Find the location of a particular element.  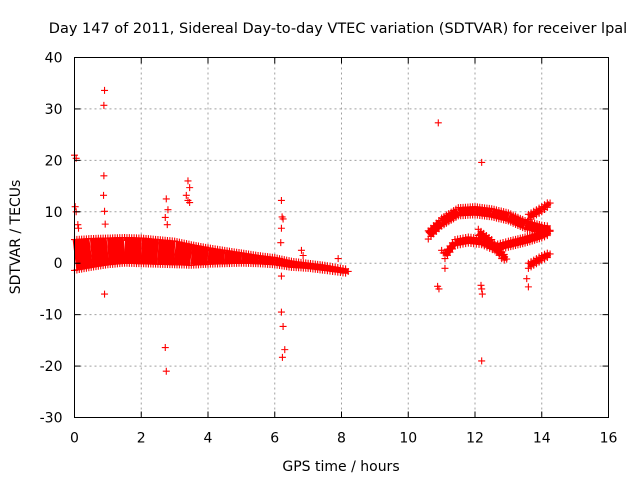

x-tick-label: 4 is located at coordinates (208, 439).